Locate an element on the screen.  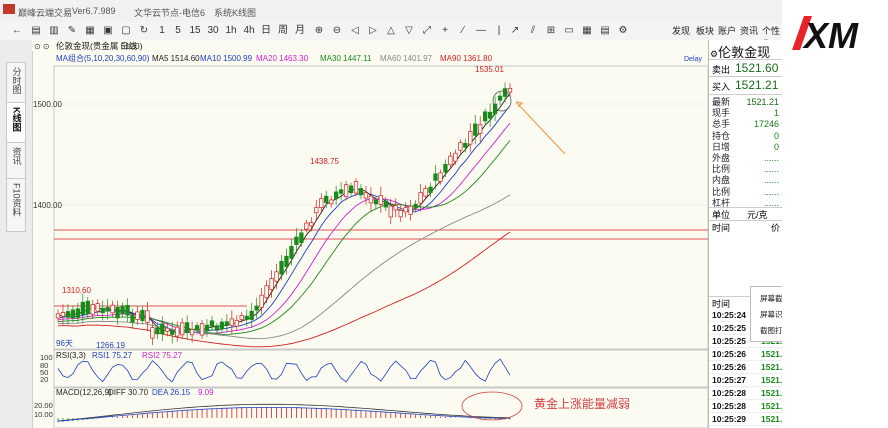
rsi2-value: RSI2 75.27 is located at coordinates (162, 355).